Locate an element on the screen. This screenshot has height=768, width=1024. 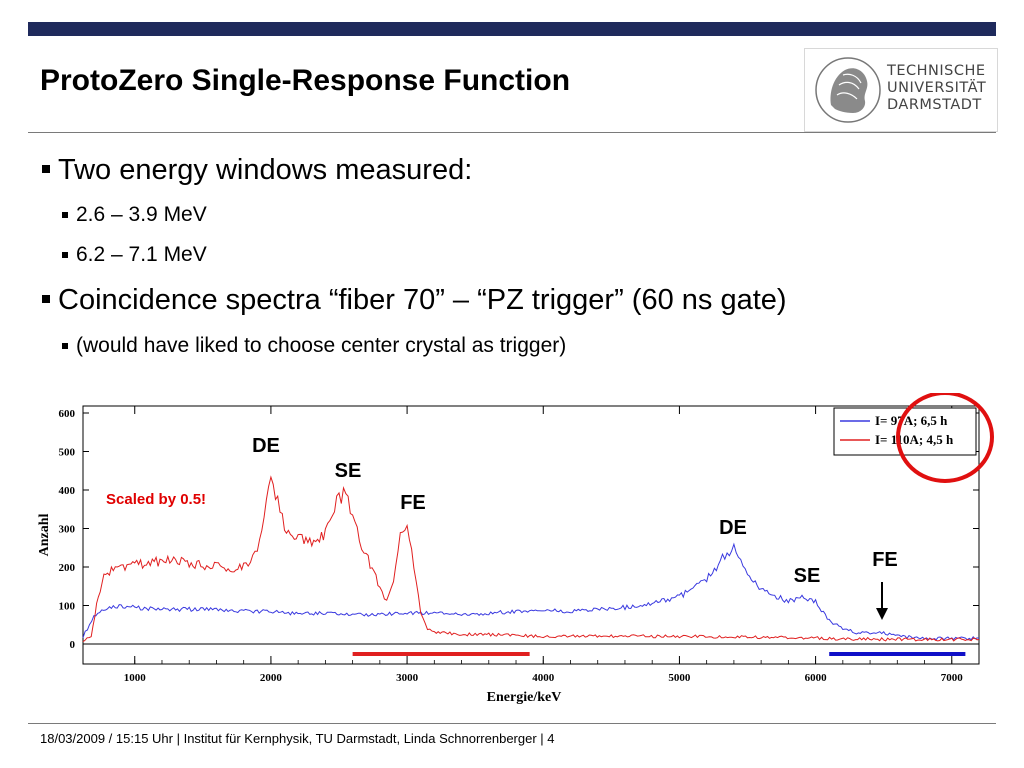
logo-line: UNIVERSITÄT is located at coordinates (937, 88).